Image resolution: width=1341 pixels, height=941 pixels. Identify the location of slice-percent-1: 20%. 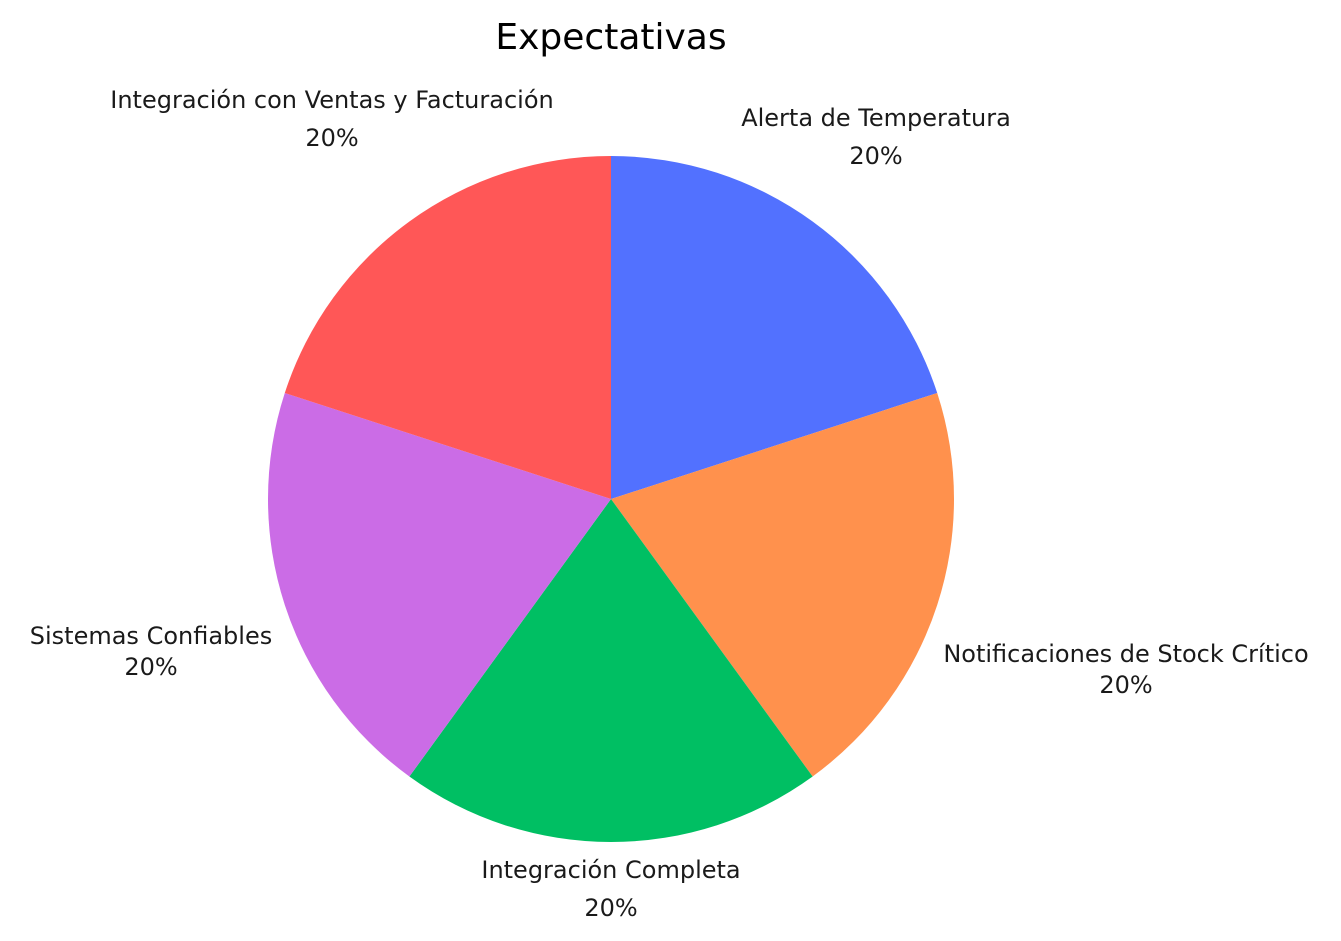
(875, 156).